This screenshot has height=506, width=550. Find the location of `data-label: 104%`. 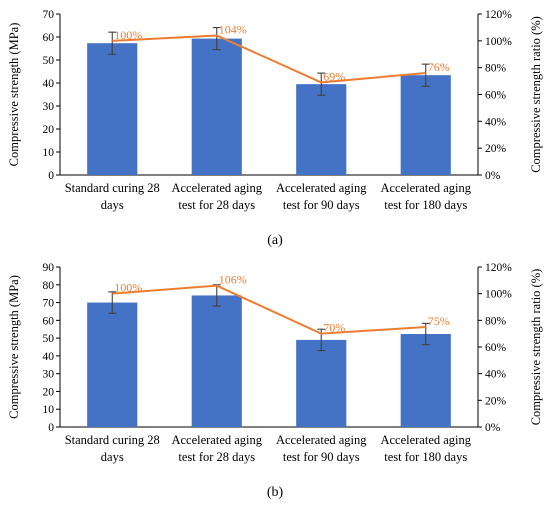

data-label: 104% is located at coordinates (233, 29).